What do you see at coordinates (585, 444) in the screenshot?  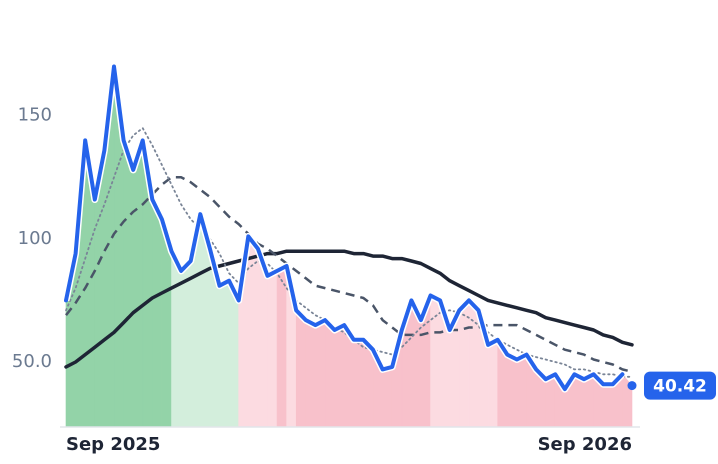 I see `x-tick-label: Sep 2026` at bounding box center [585, 444].